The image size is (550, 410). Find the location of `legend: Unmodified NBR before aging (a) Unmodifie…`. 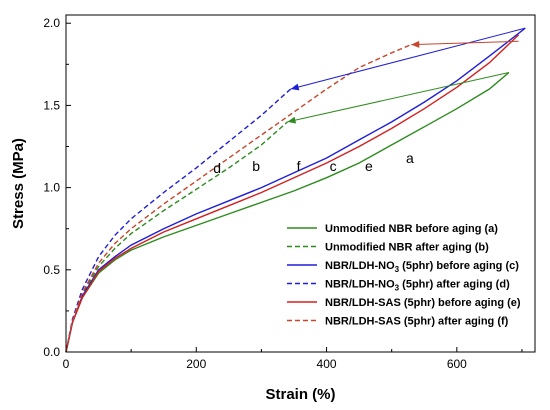

legend: Unmodified NBR before aging (a) Unmodifie… is located at coordinates (404, 275).